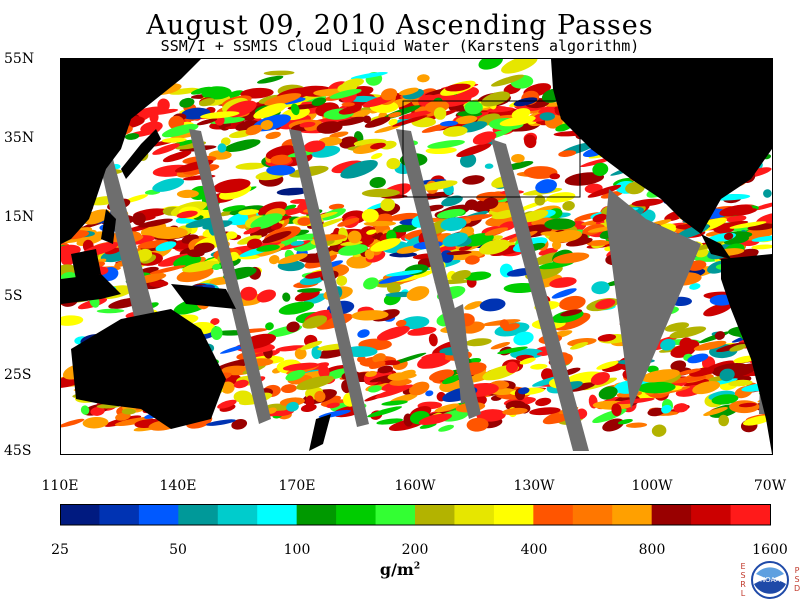 The height and width of the screenshot is (600, 800). What do you see at coordinates (297, 550) in the screenshot?
I see `colorbar-tick-100: 100` at bounding box center [297, 550].